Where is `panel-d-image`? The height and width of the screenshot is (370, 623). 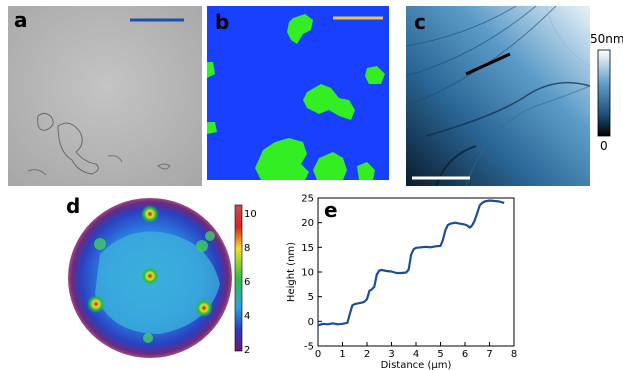
panel-d-image is located at coordinates (150, 278).